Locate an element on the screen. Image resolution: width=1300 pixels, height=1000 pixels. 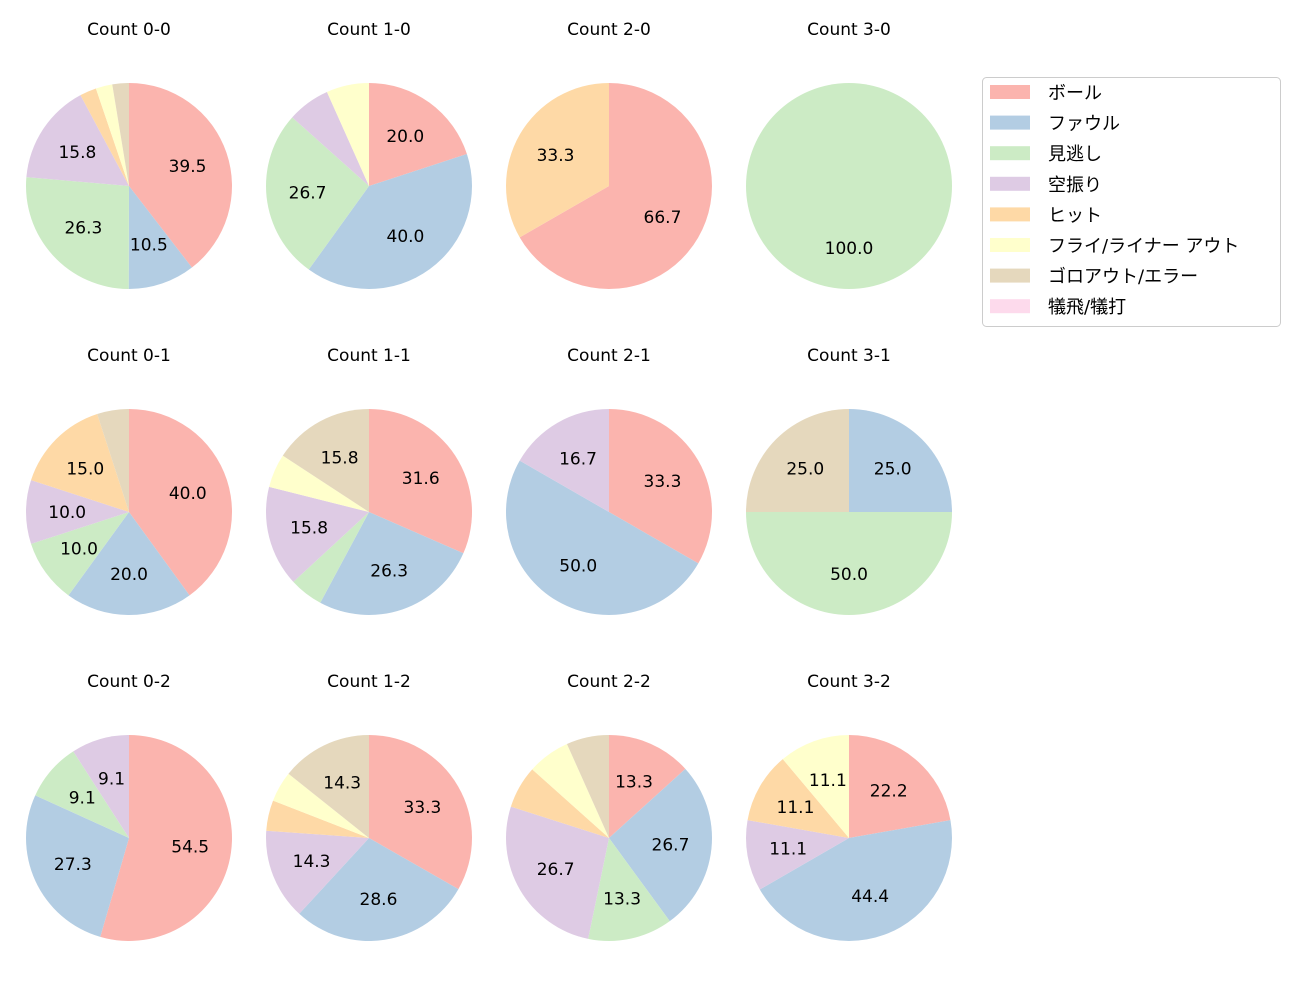
pie-title: Count 3-2 is located at coordinates (849, 682).